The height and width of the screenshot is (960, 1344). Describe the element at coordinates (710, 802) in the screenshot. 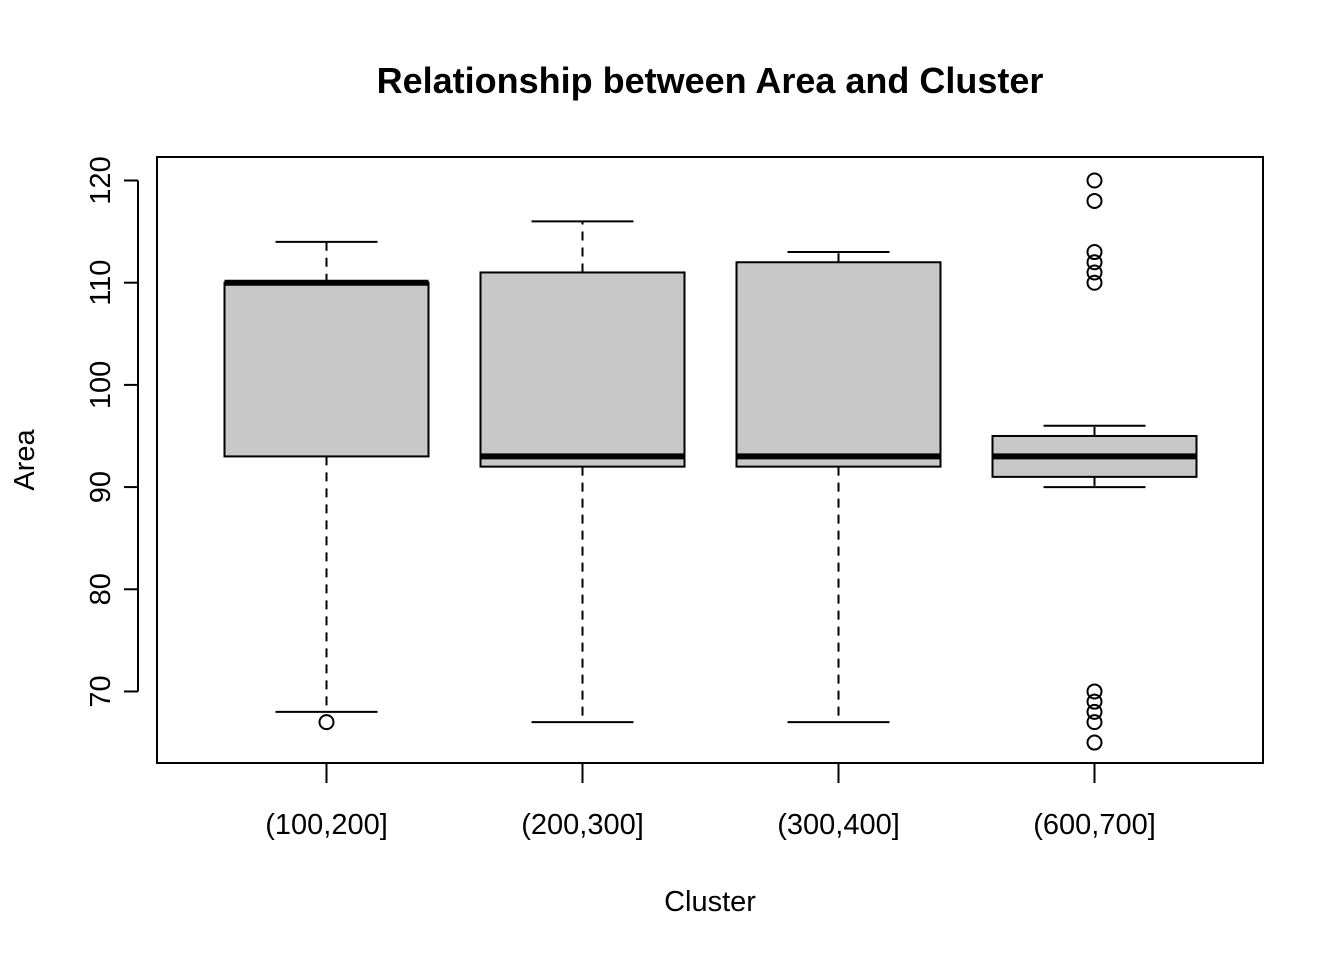

I see `x-axis: (100,200] (200,300] (300,400] (600,700]` at that location.